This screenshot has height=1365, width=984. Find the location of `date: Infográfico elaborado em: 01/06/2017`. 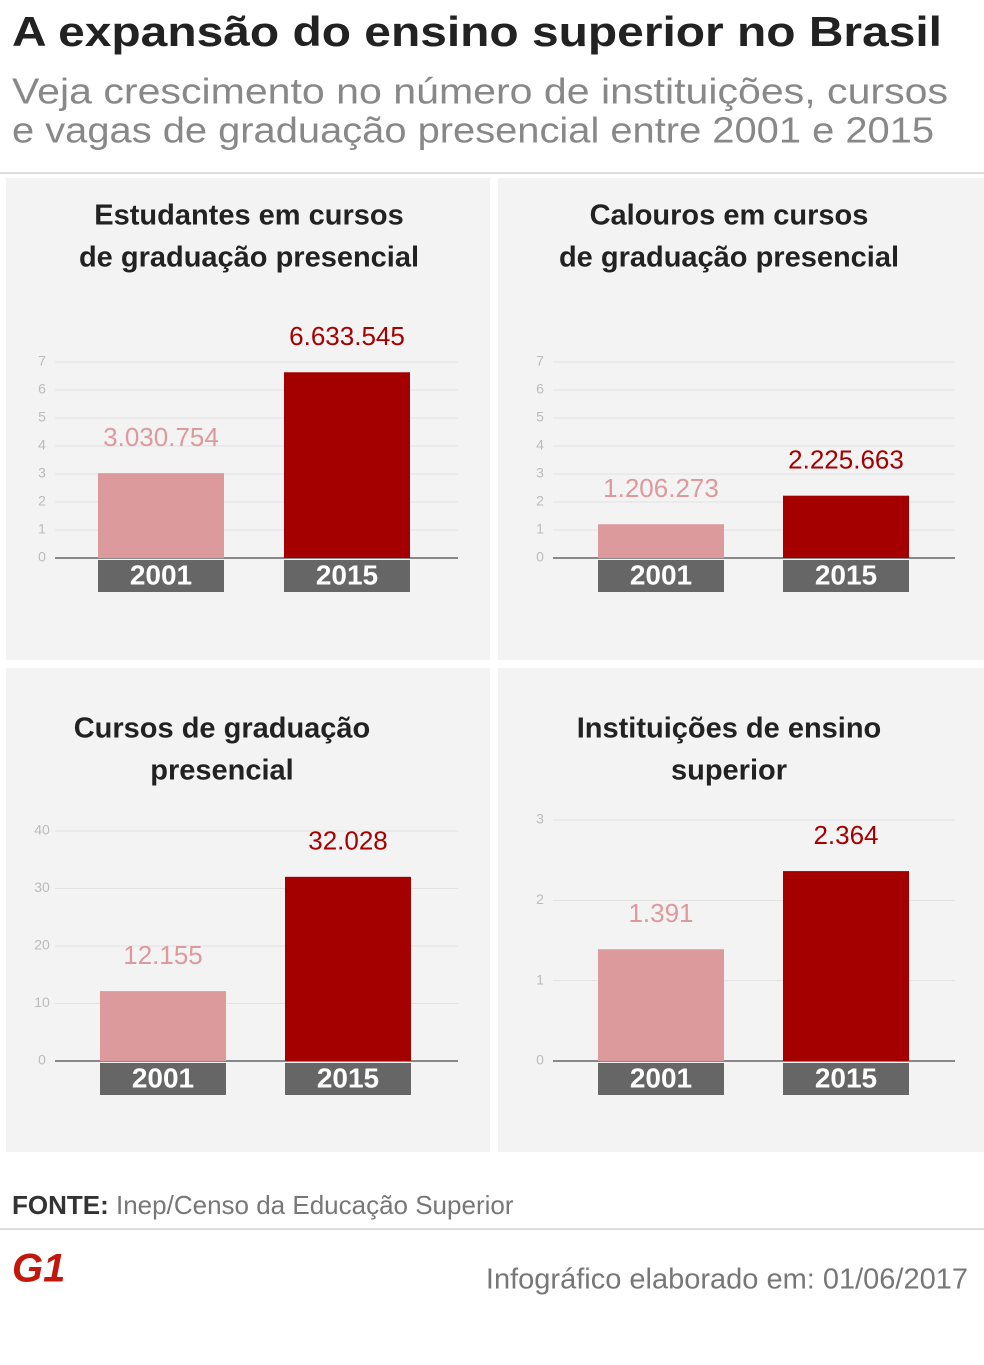

date: Infográfico elaborado em: 01/06/2017 is located at coordinates (727, 1280).